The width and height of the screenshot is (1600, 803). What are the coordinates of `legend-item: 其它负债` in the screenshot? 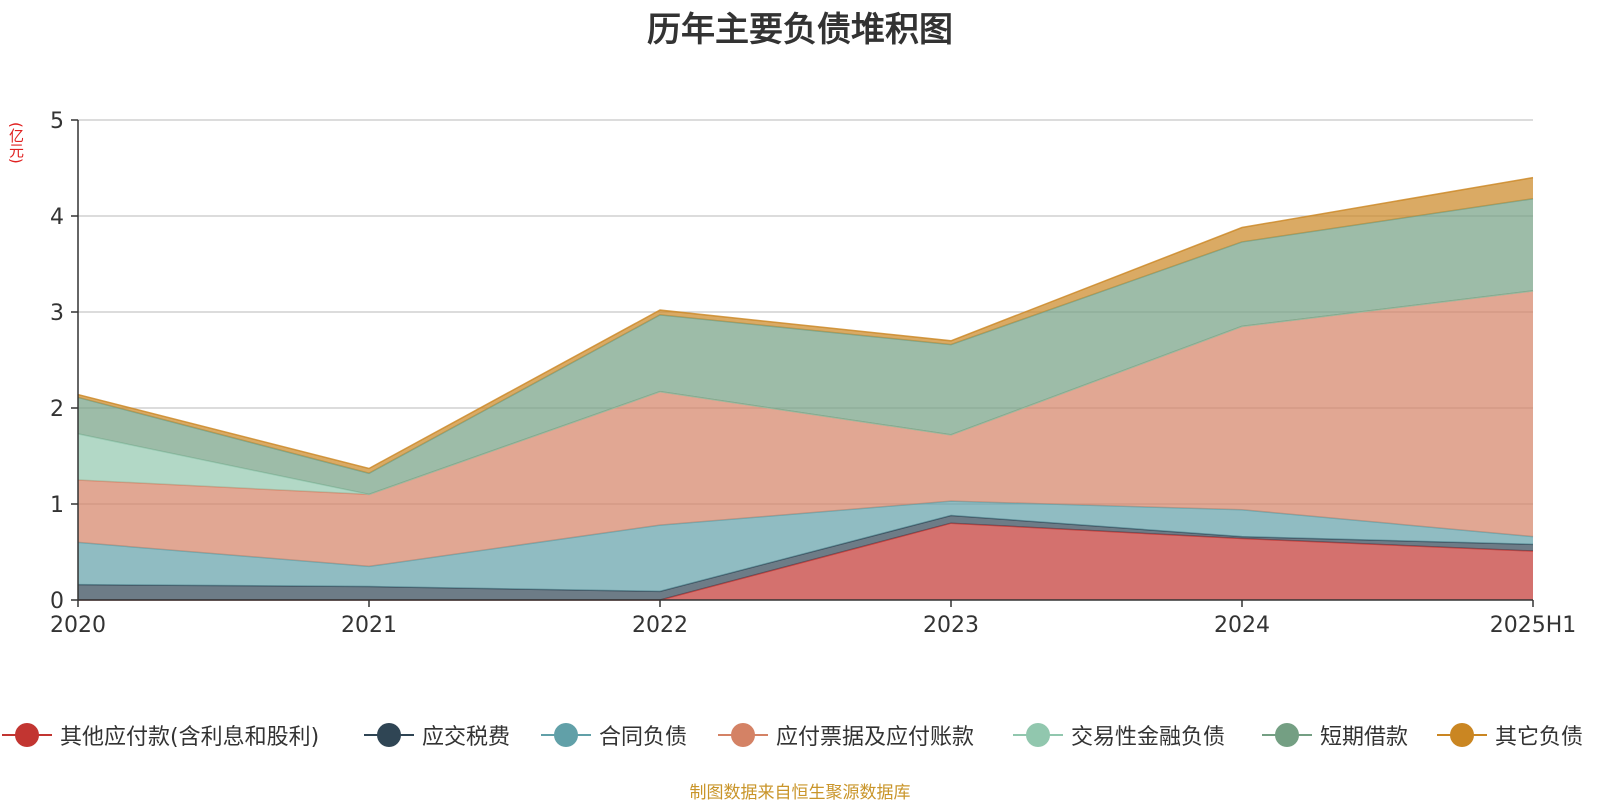 It's located at (1510, 735).